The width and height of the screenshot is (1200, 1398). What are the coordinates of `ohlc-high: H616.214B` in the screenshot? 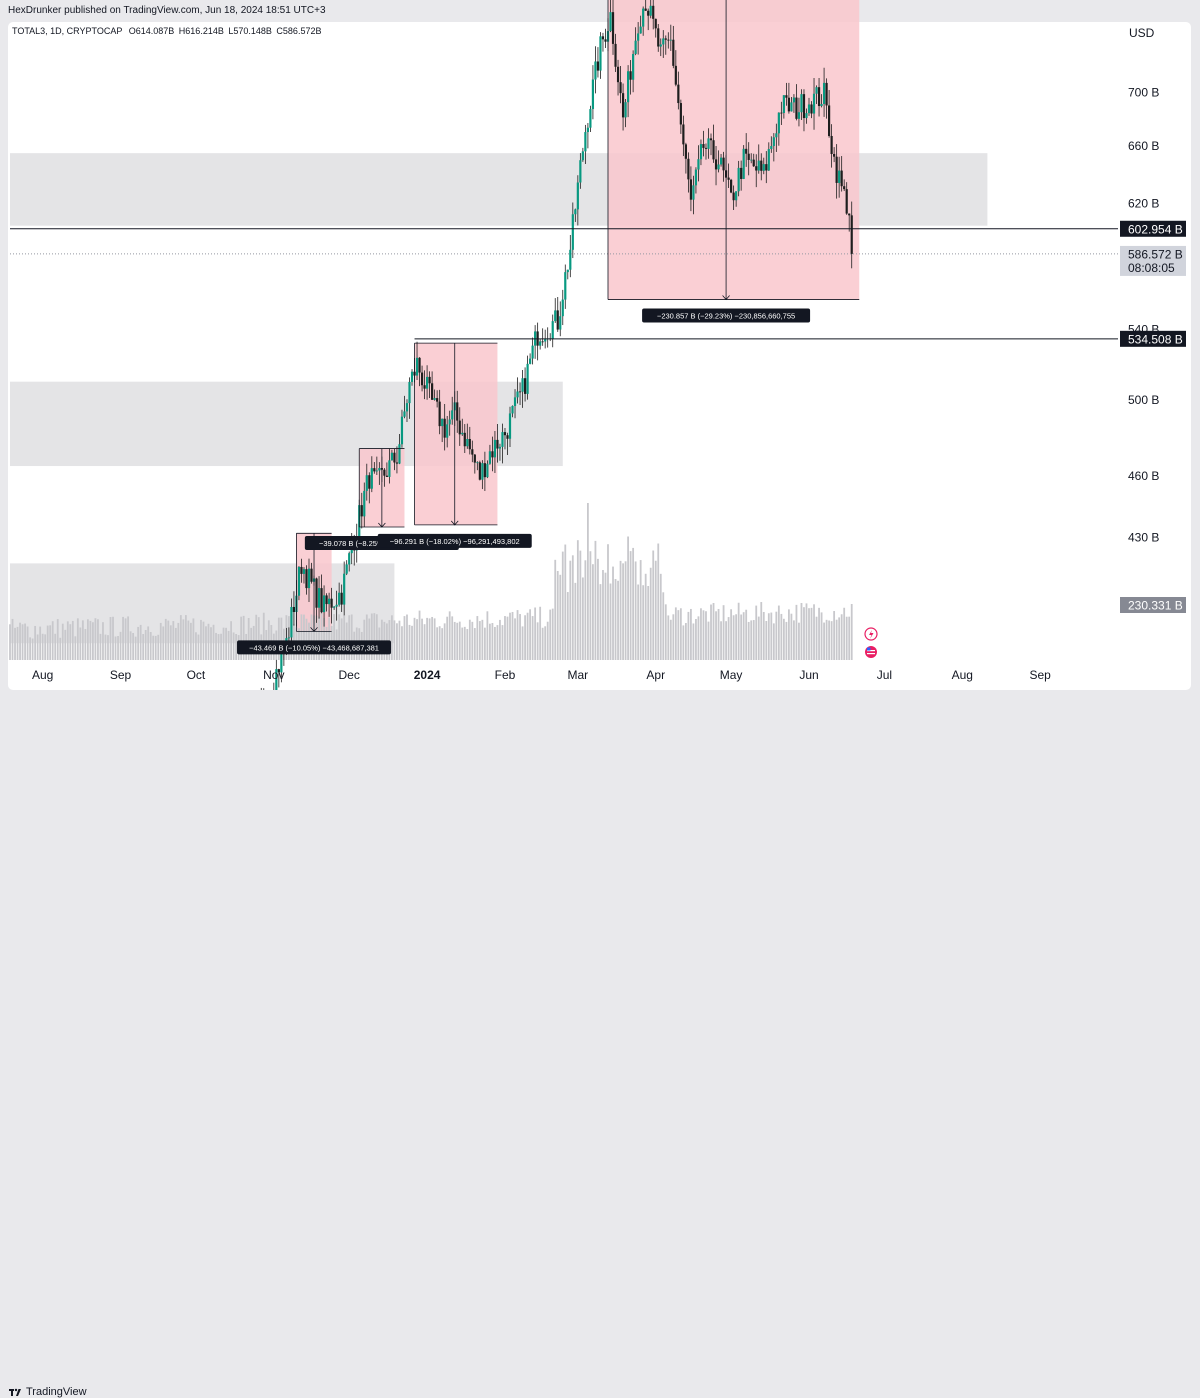 It's located at (201, 31).